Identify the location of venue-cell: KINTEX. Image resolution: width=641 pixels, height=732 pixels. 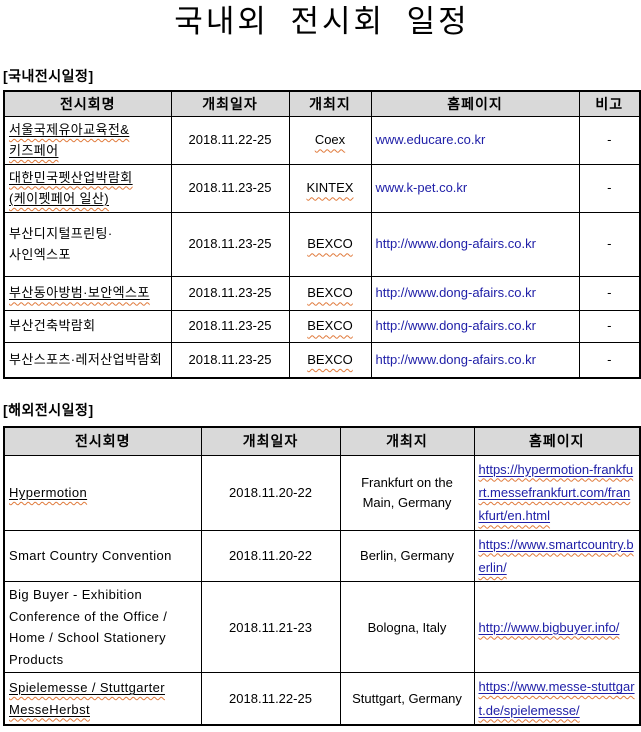
(330, 188).